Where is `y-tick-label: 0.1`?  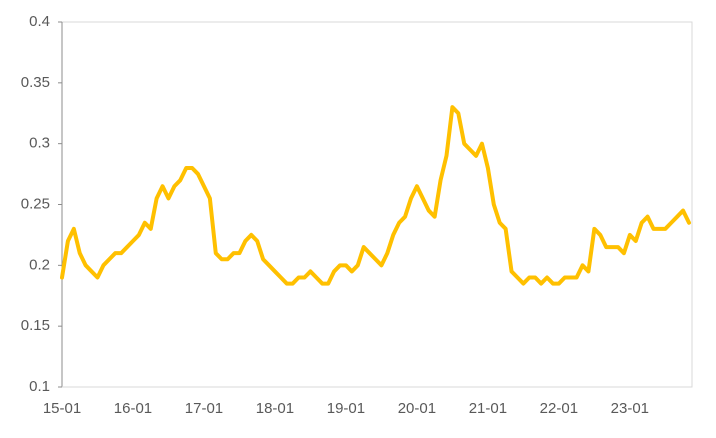 y-tick-label: 0.1 is located at coordinates (39, 386).